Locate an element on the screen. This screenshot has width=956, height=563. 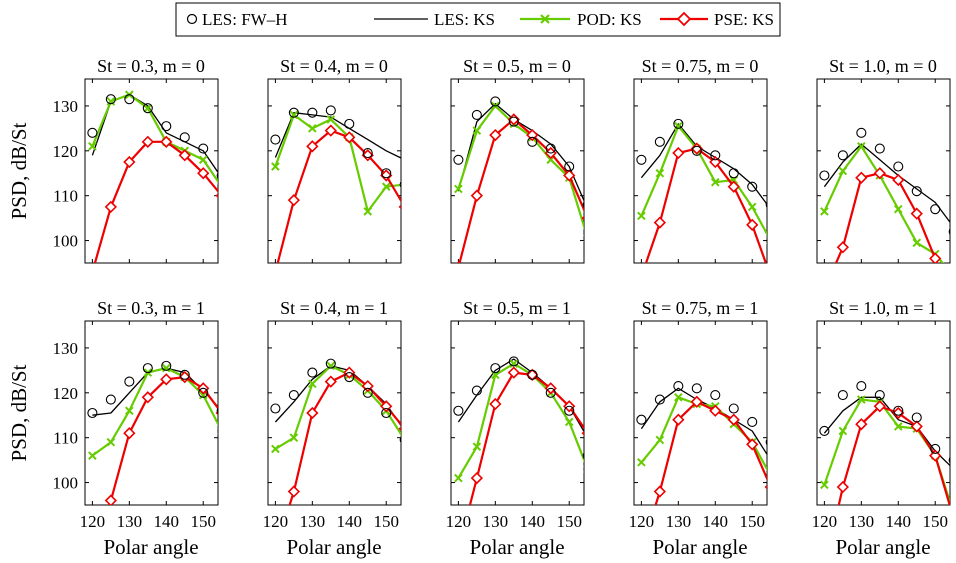
x-axis-label-col-5: Polar angle is located at coordinates (882, 547).